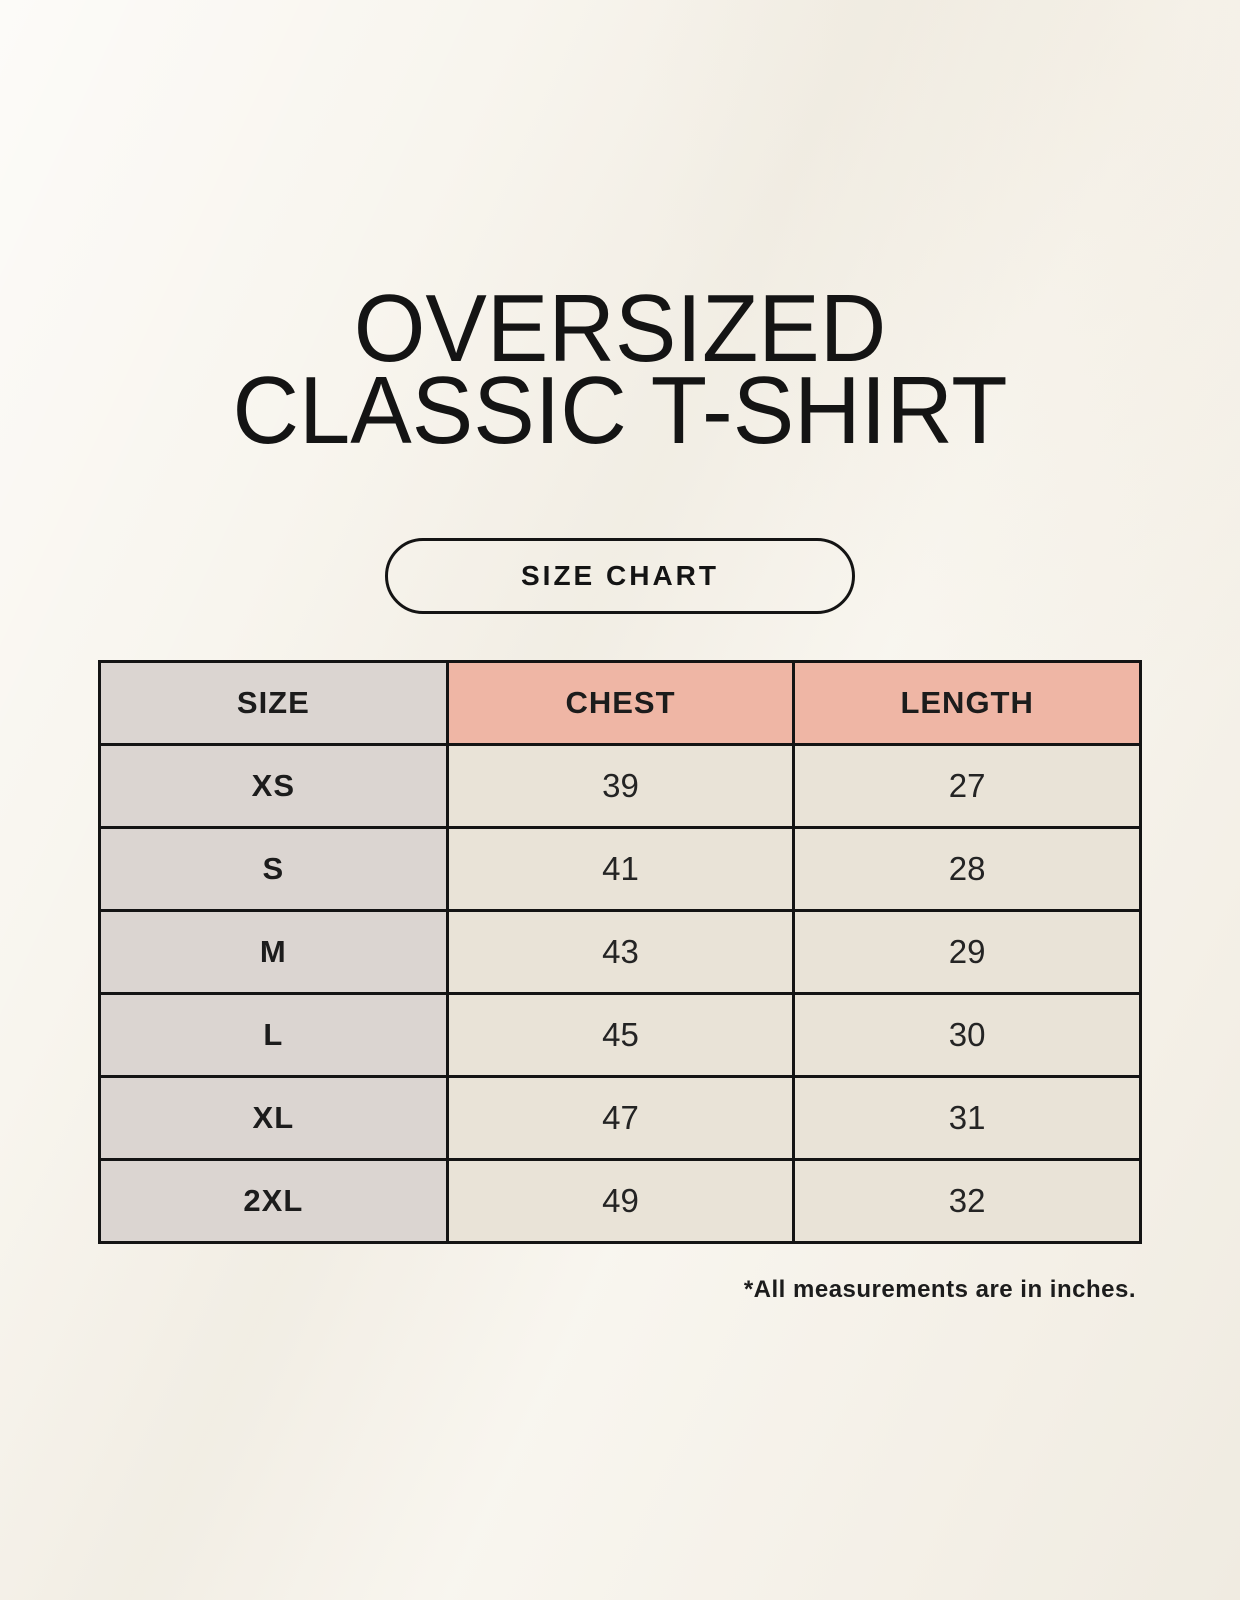 Image resolution: width=1240 pixels, height=1600 pixels. What do you see at coordinates (273, 786) in the screenshot?
I see `size-label: XS` at bounding box center [273, 786].